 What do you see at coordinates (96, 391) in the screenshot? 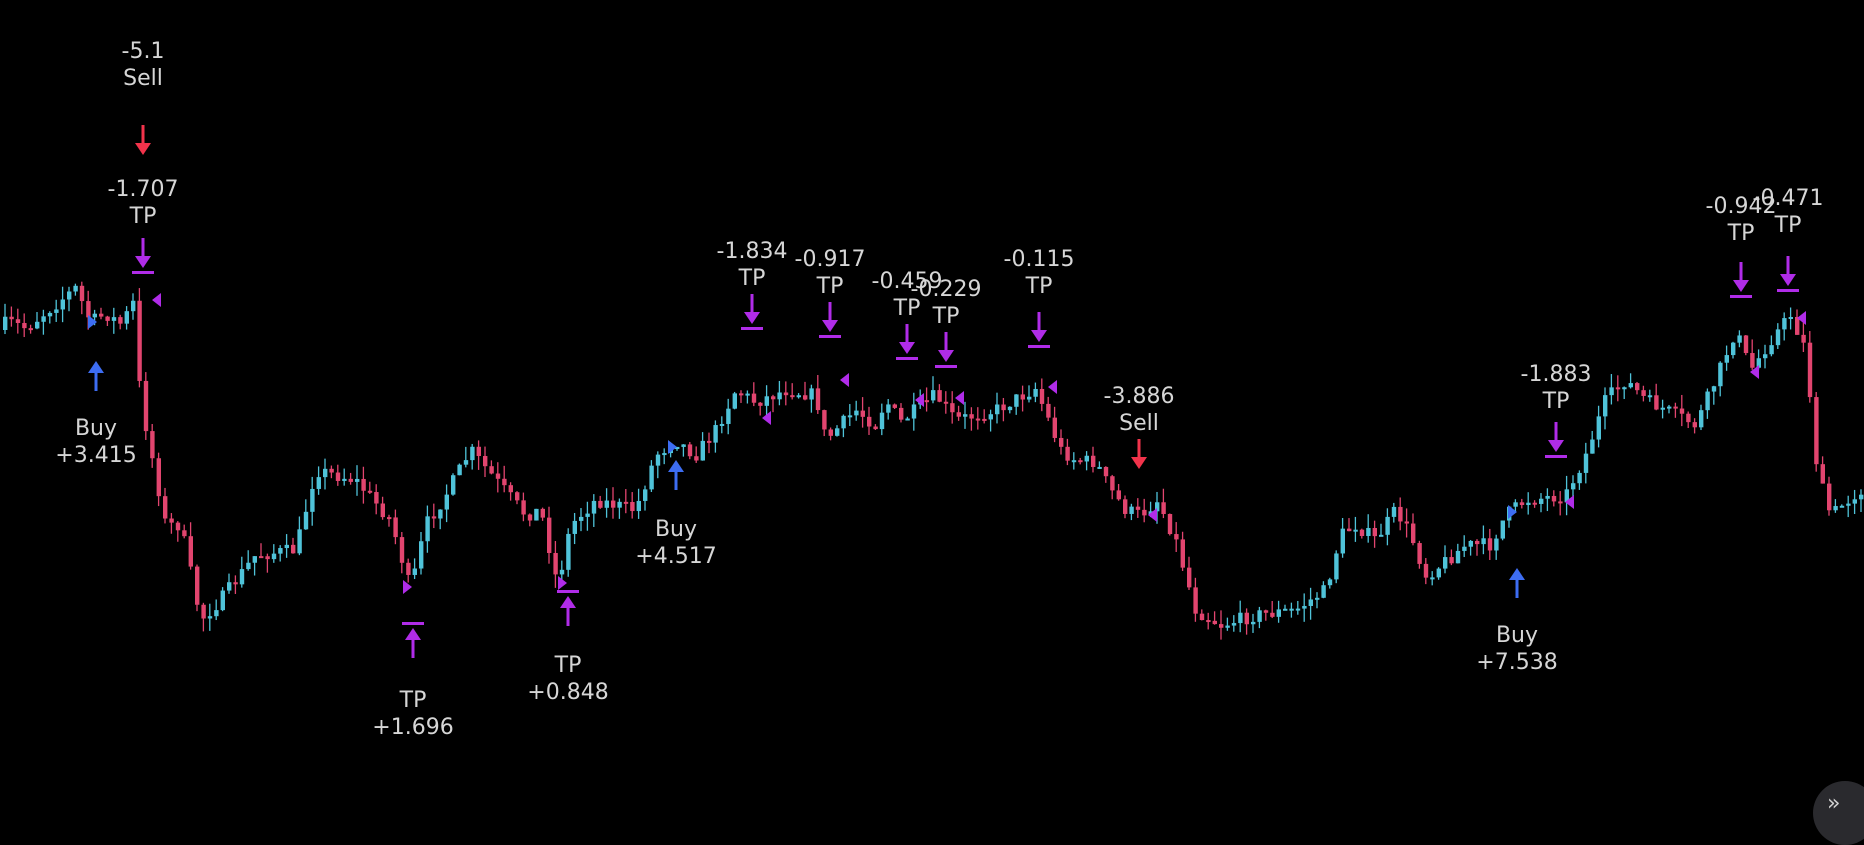
I see `signal-buy-3: Buy+3.415` at bounding box center [96, 391].